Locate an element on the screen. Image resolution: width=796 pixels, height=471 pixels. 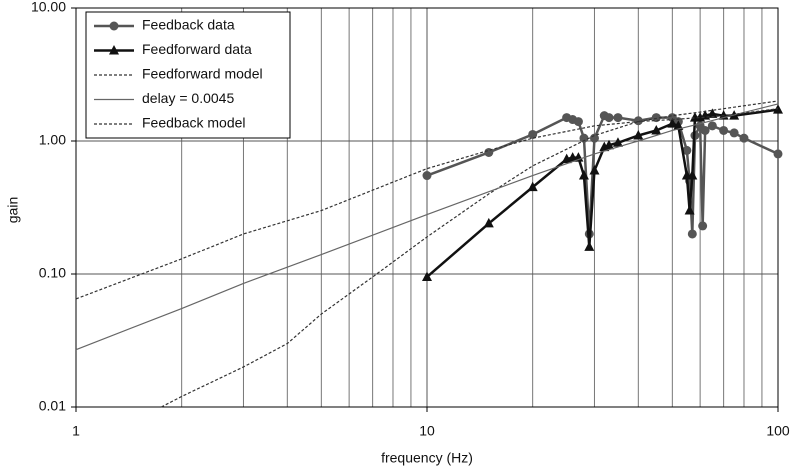
x-tick-label: 100 is located at coordinates (778, 431).